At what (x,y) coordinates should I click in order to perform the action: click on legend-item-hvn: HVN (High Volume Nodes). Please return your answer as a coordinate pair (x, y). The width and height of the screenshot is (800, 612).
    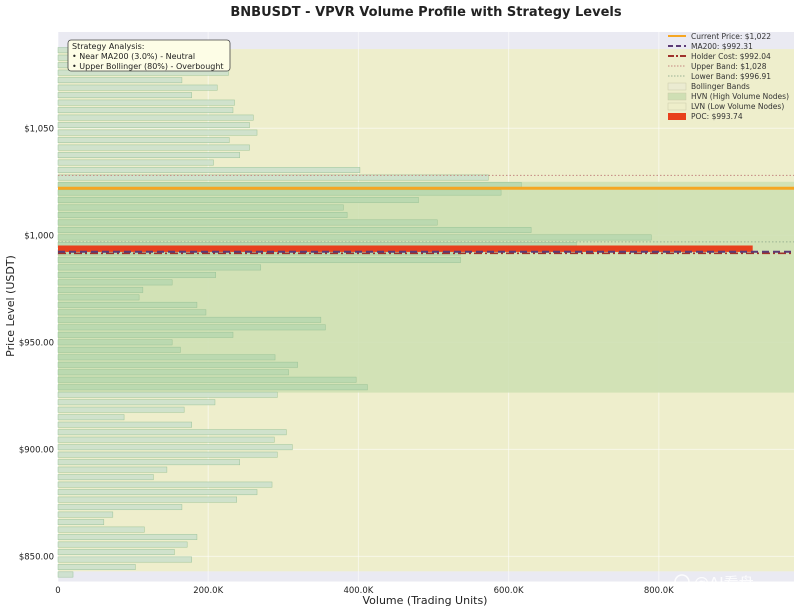
    Looking at the image, I should click on (728, 96).